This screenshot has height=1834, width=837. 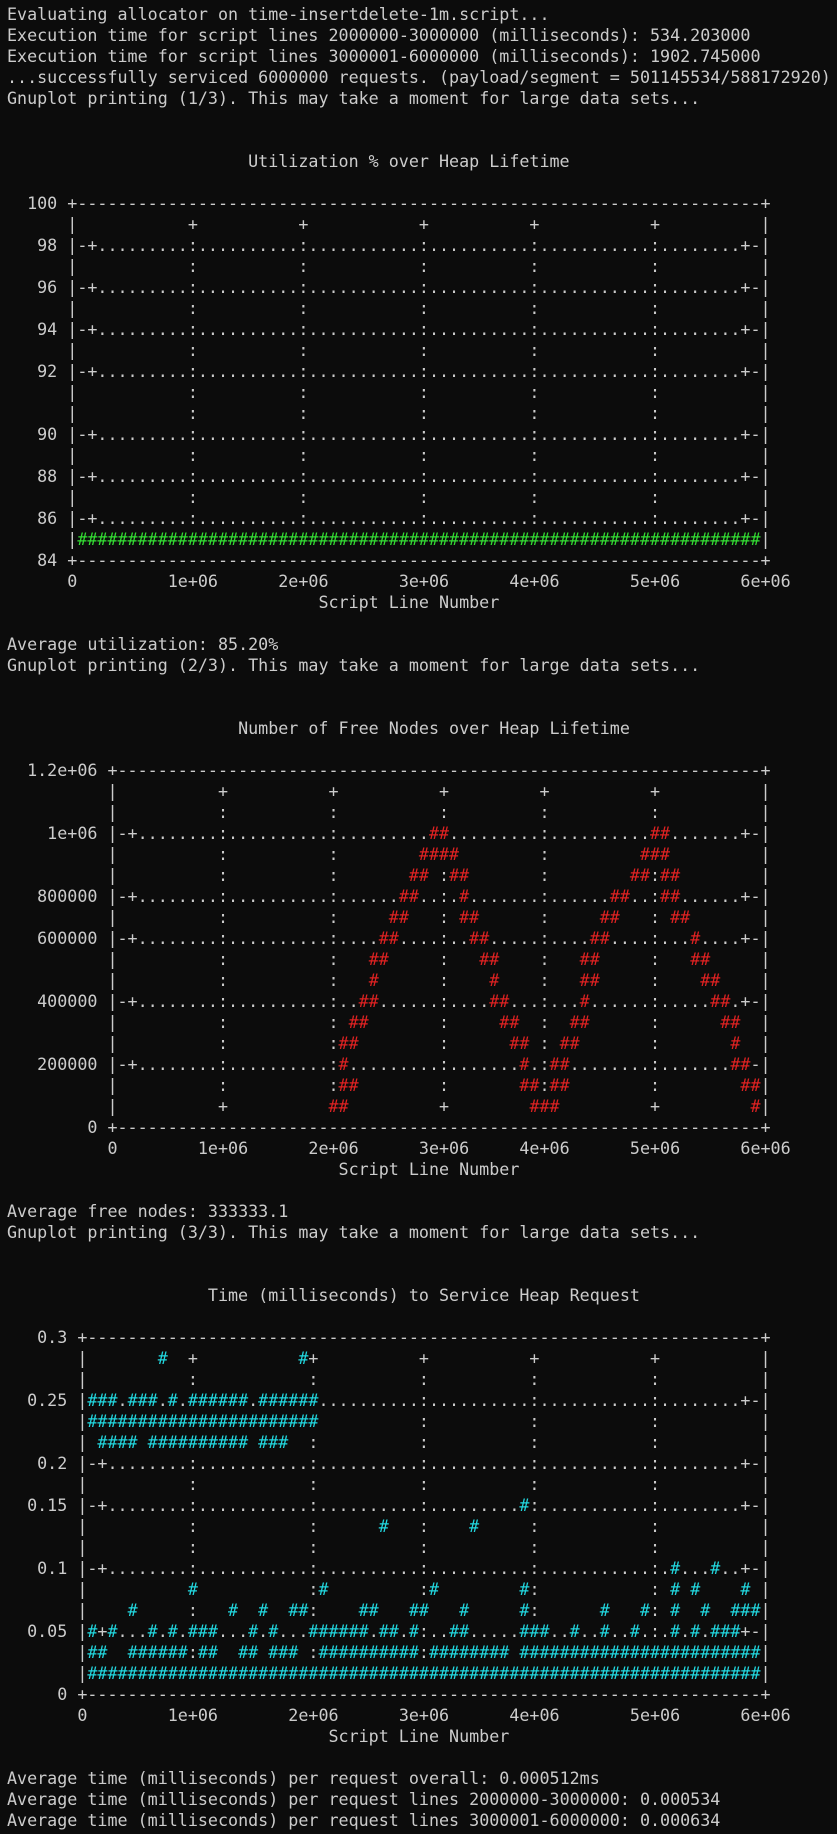 I want to click on plot-row: | # : # # ##: ## ## # #: # #: # # ###|, so click(x=422, y=1610).